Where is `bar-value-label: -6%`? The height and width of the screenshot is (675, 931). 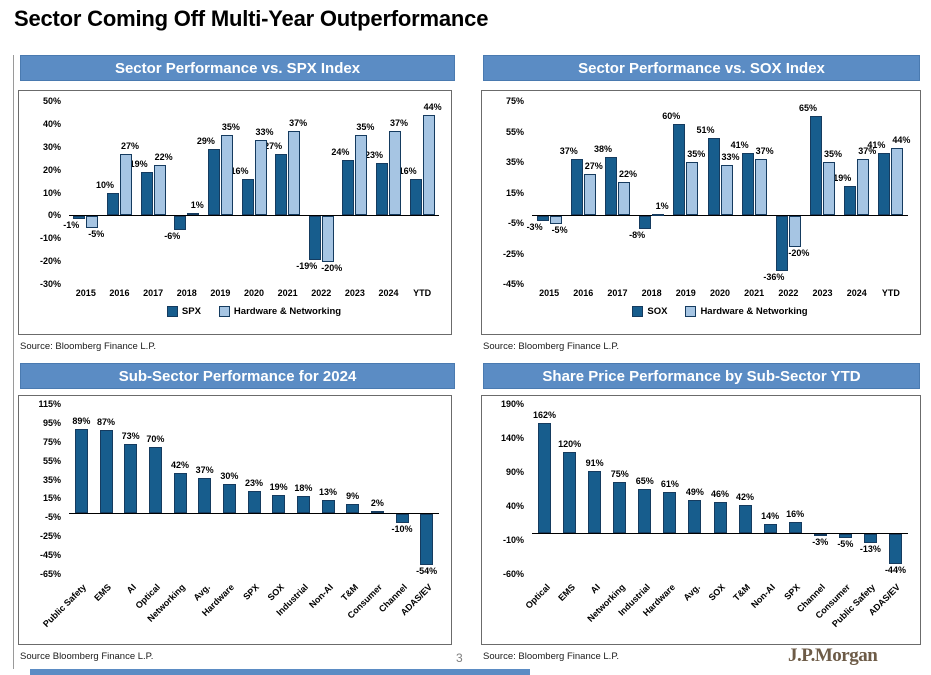 bar-value-label: -6% is located at coordinates (172, 236).